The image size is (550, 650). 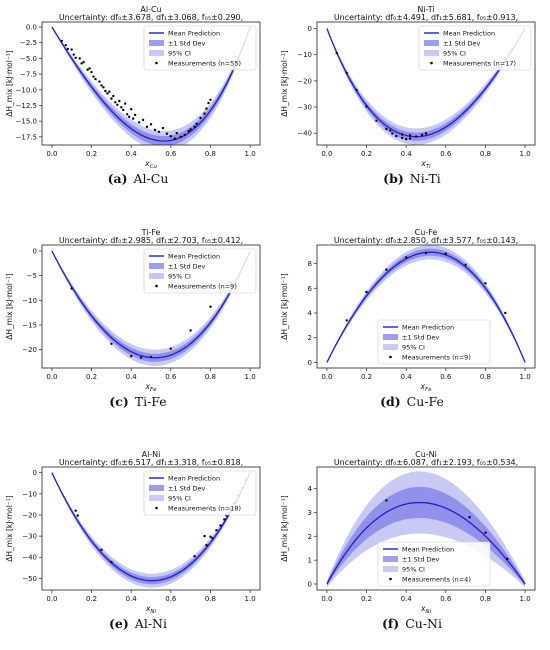 What do you see at coordinates (426, 609) in the screenshot?
I see `x-axis-label: xNi` at bounding box center [426, 609].